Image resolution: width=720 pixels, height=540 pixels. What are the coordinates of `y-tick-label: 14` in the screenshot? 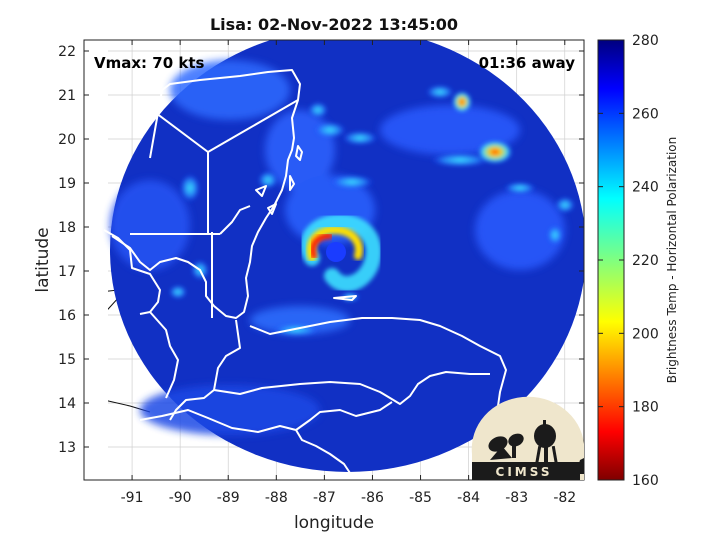 It's located at (67, 404).